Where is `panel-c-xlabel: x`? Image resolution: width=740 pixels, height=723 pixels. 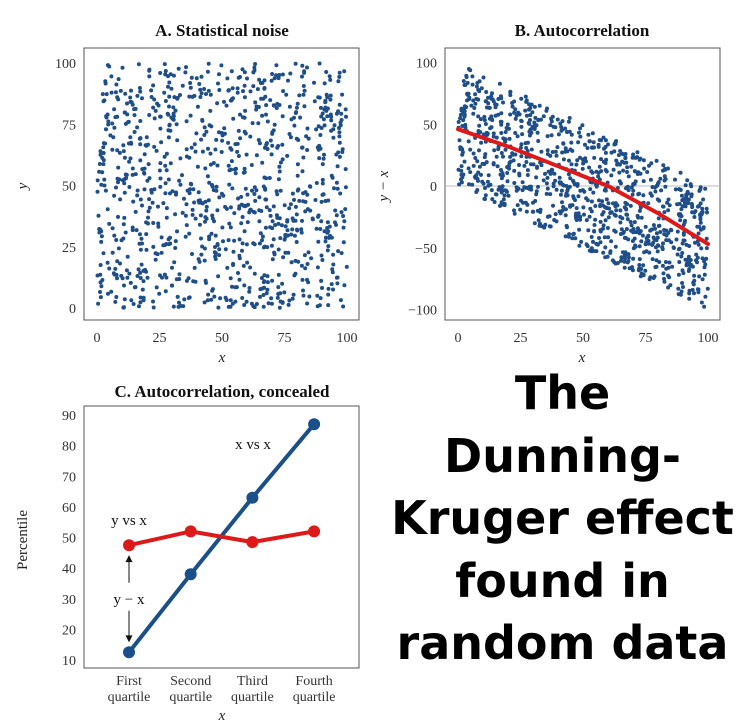
panel-c-xlabel: x is located at coordinates (222, 715).